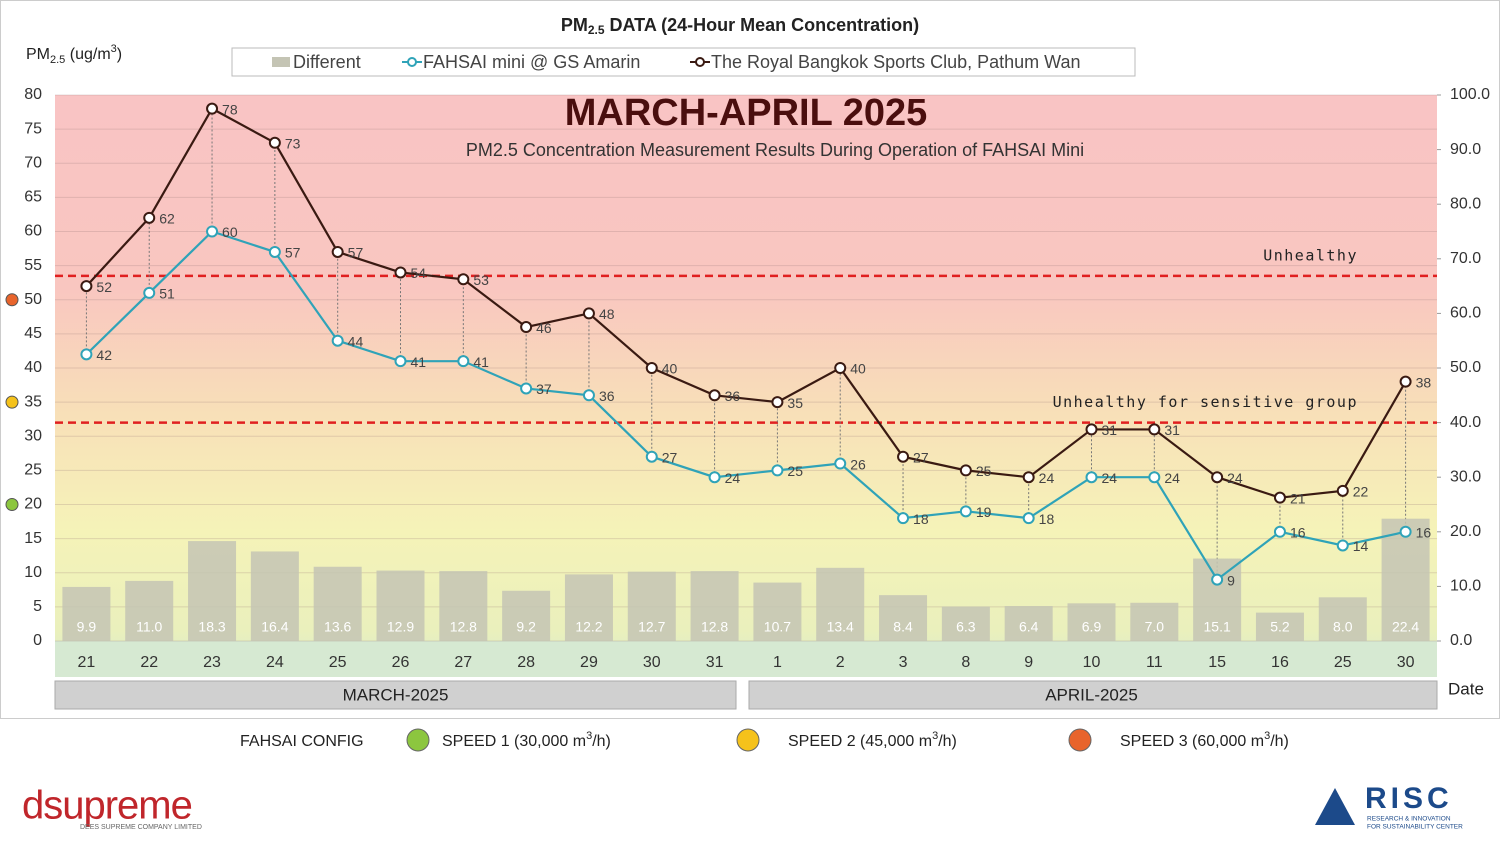  What do you see at coordinates (211, 627) in the screenshot?
I see `bar-label: 18.3` at bounding box center [211, 627].